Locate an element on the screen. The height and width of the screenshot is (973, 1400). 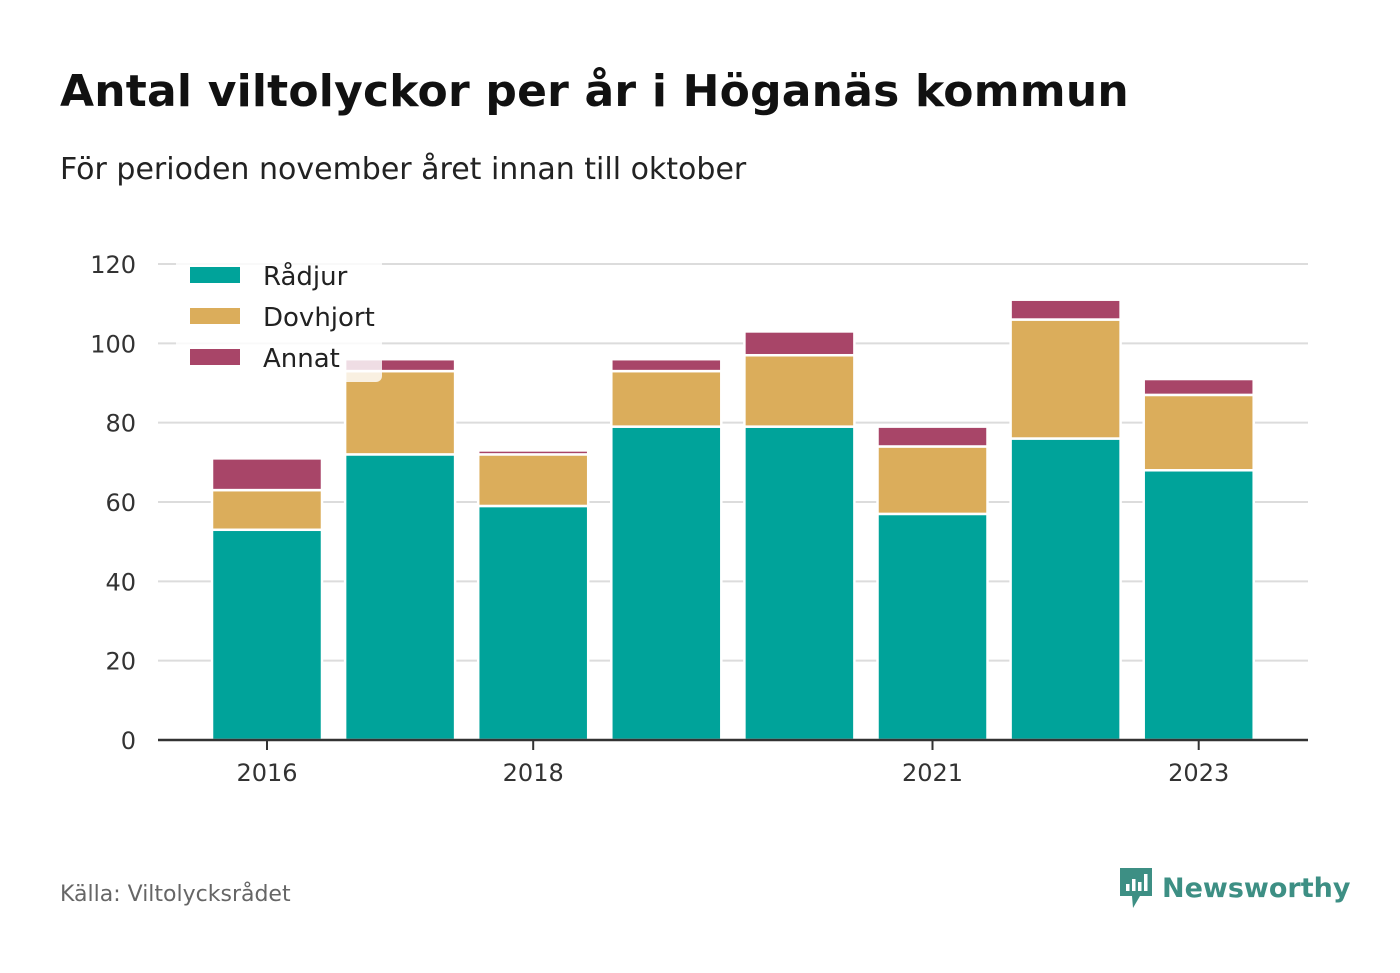
legend-label: Rådjur is located at coordinates (305, 276).